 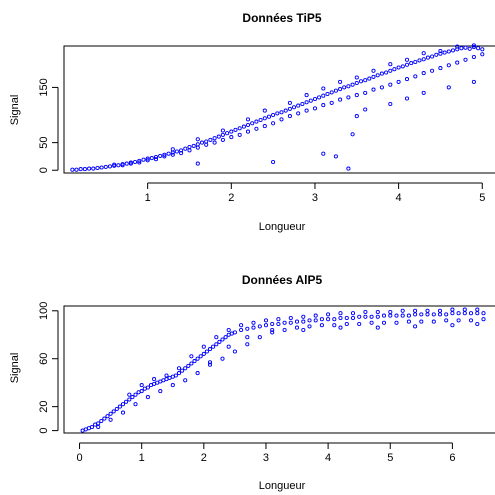 What do you see at coordinates (148, 198) in the screenshot?
I see `x-tick-label: 1` at bounding box center [148, 198].